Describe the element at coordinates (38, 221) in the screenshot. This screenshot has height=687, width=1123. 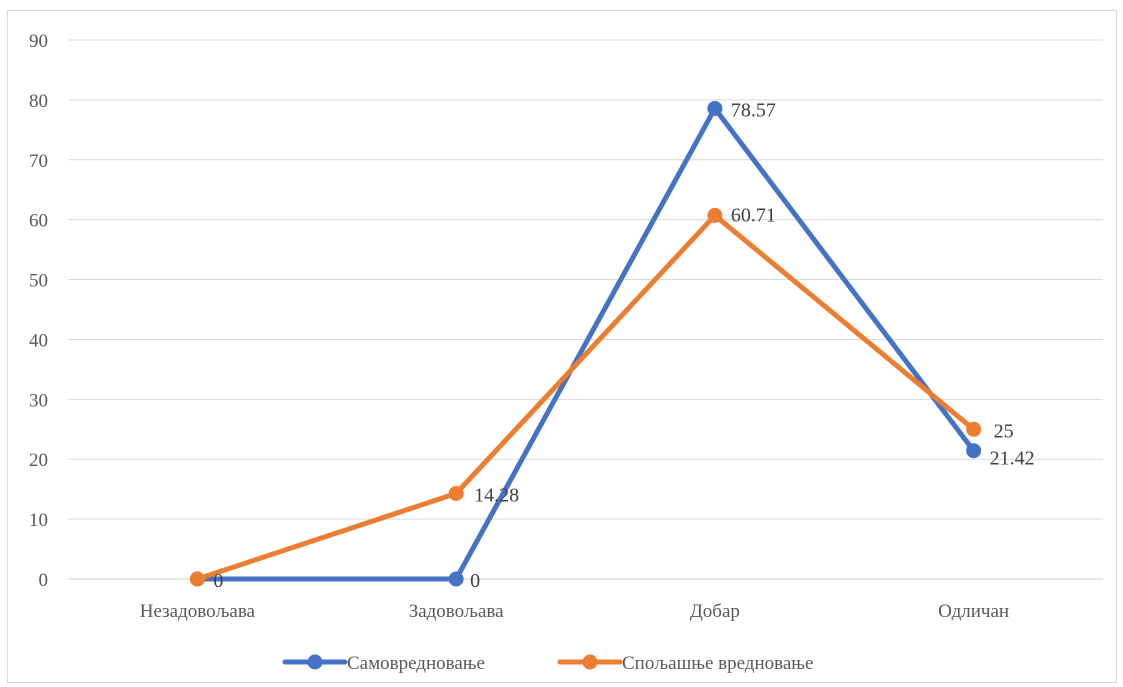
I see `y-tick-label: 60` at that location.